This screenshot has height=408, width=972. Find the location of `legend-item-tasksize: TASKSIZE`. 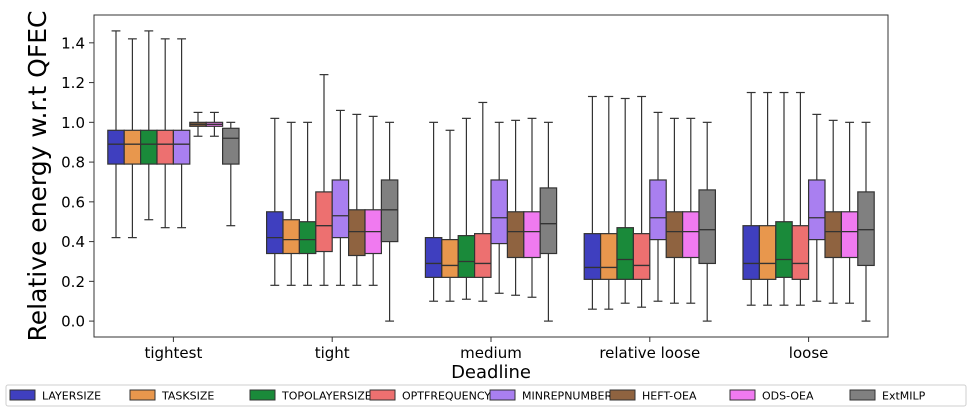

legend-item-tasksize: TASKSIZE is located at coordinates (171, 396).